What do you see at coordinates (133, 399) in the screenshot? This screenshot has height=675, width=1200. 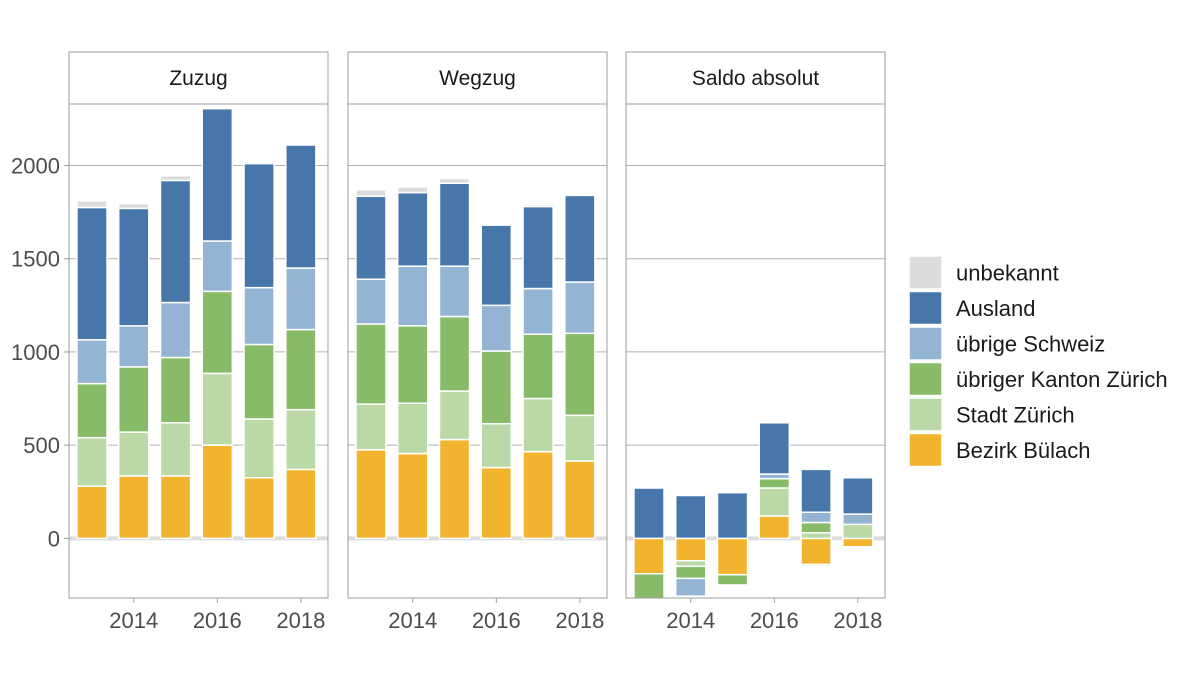 I see `bar-ubriger-kanton-zurich-2014` at bounding box center [133, 399].